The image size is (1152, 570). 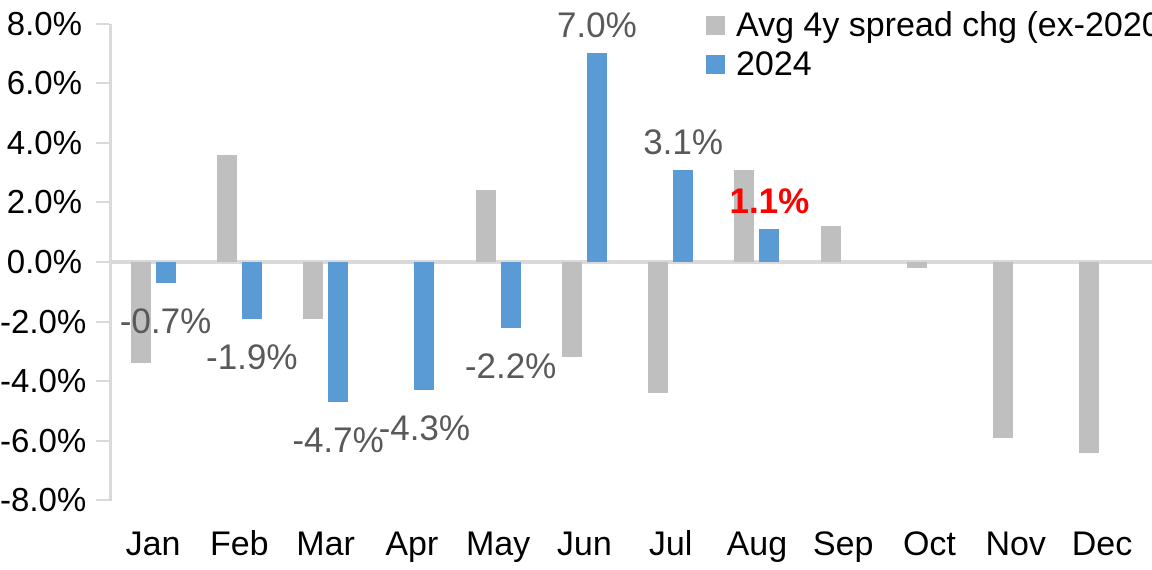 I want to click on legend-item-avg: Avg 4y spread chg (ex-2020), so click(x=929, y=25).